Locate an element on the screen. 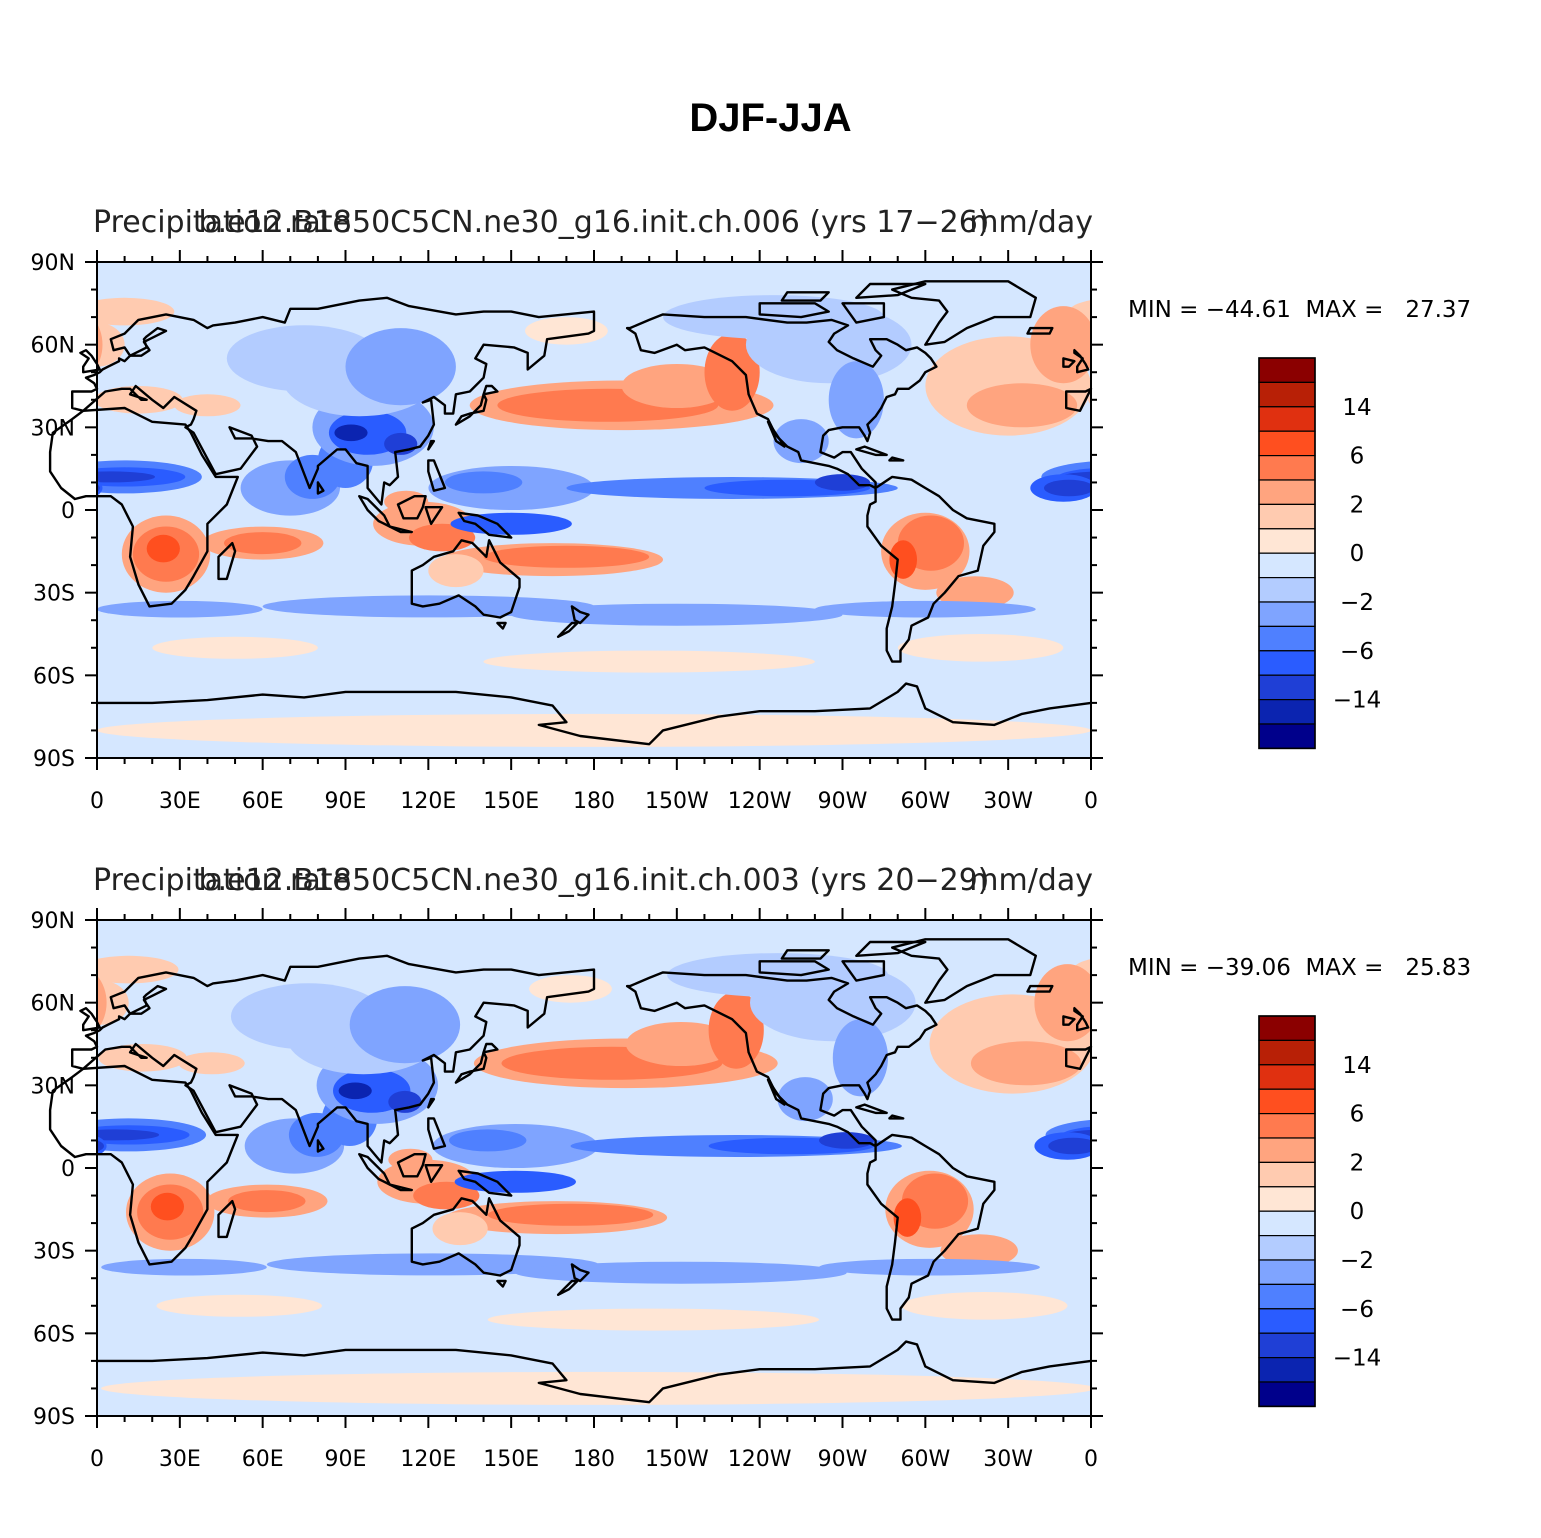 The width and height of the screenshot is (1541, 1538). y-tick-label: 90S is located at coordinates (54, 759).